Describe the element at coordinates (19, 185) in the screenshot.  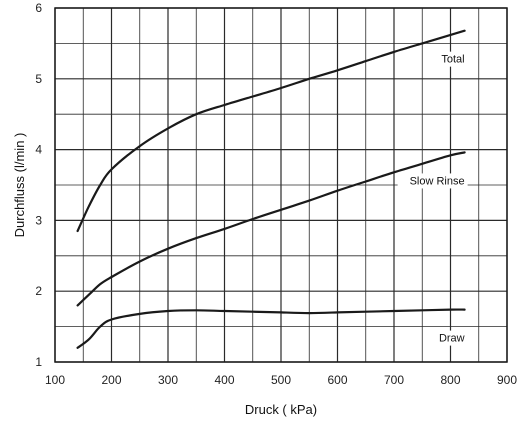
I see `y-axis-label: Durchfluss (l/min )` at that location.